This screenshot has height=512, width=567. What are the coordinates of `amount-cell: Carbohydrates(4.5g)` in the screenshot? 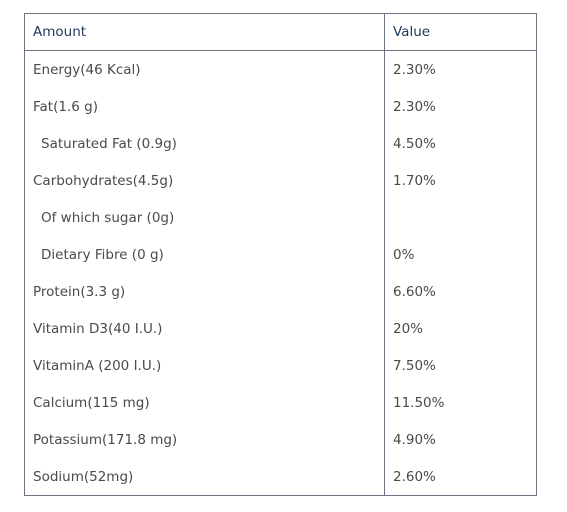 It's located at (204, 180).